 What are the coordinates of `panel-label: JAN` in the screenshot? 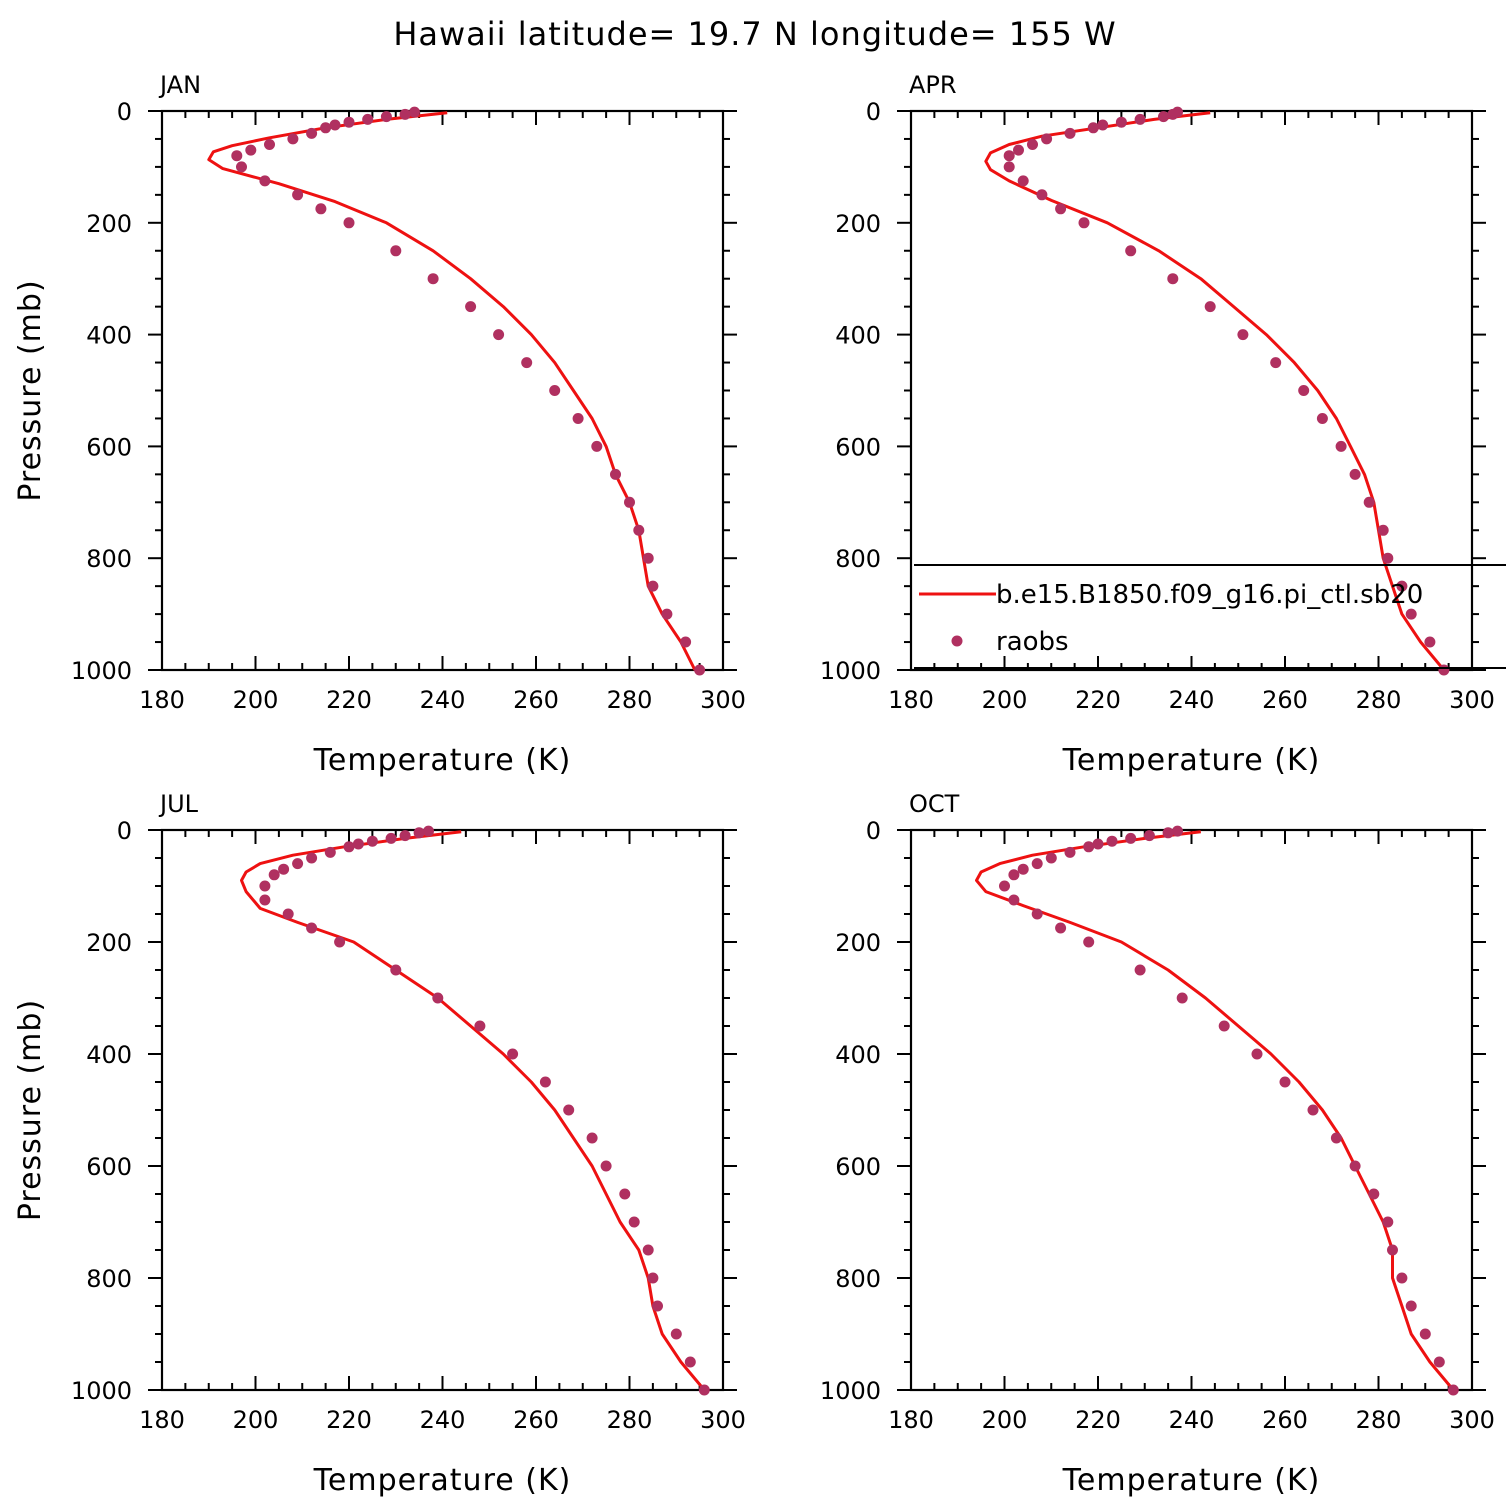 It's located at (179, 85).